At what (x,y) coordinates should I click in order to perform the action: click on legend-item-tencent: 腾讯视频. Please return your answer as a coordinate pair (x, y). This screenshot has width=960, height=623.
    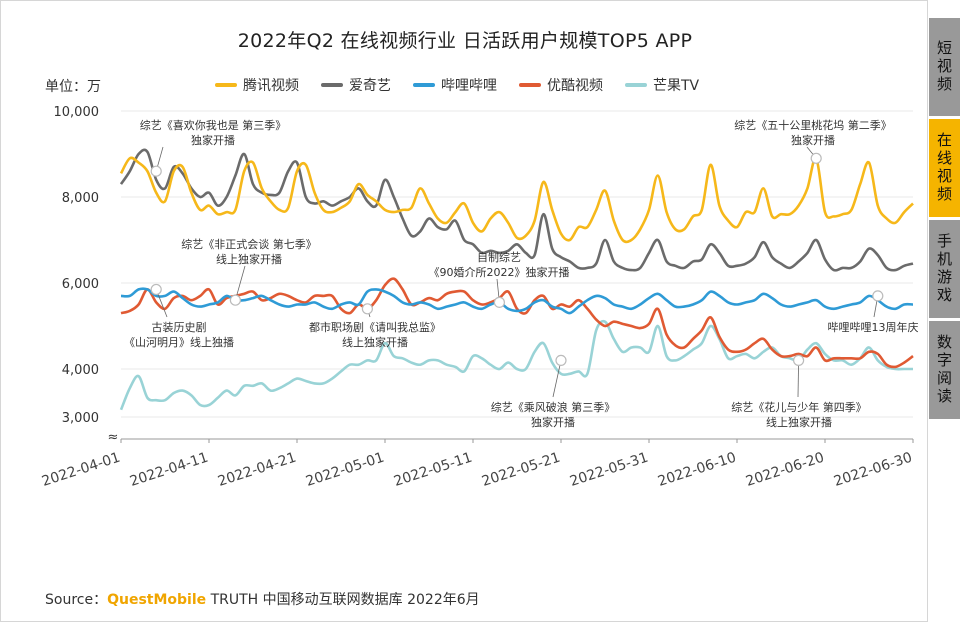
    Looking at the image, I should click on (257, 85).